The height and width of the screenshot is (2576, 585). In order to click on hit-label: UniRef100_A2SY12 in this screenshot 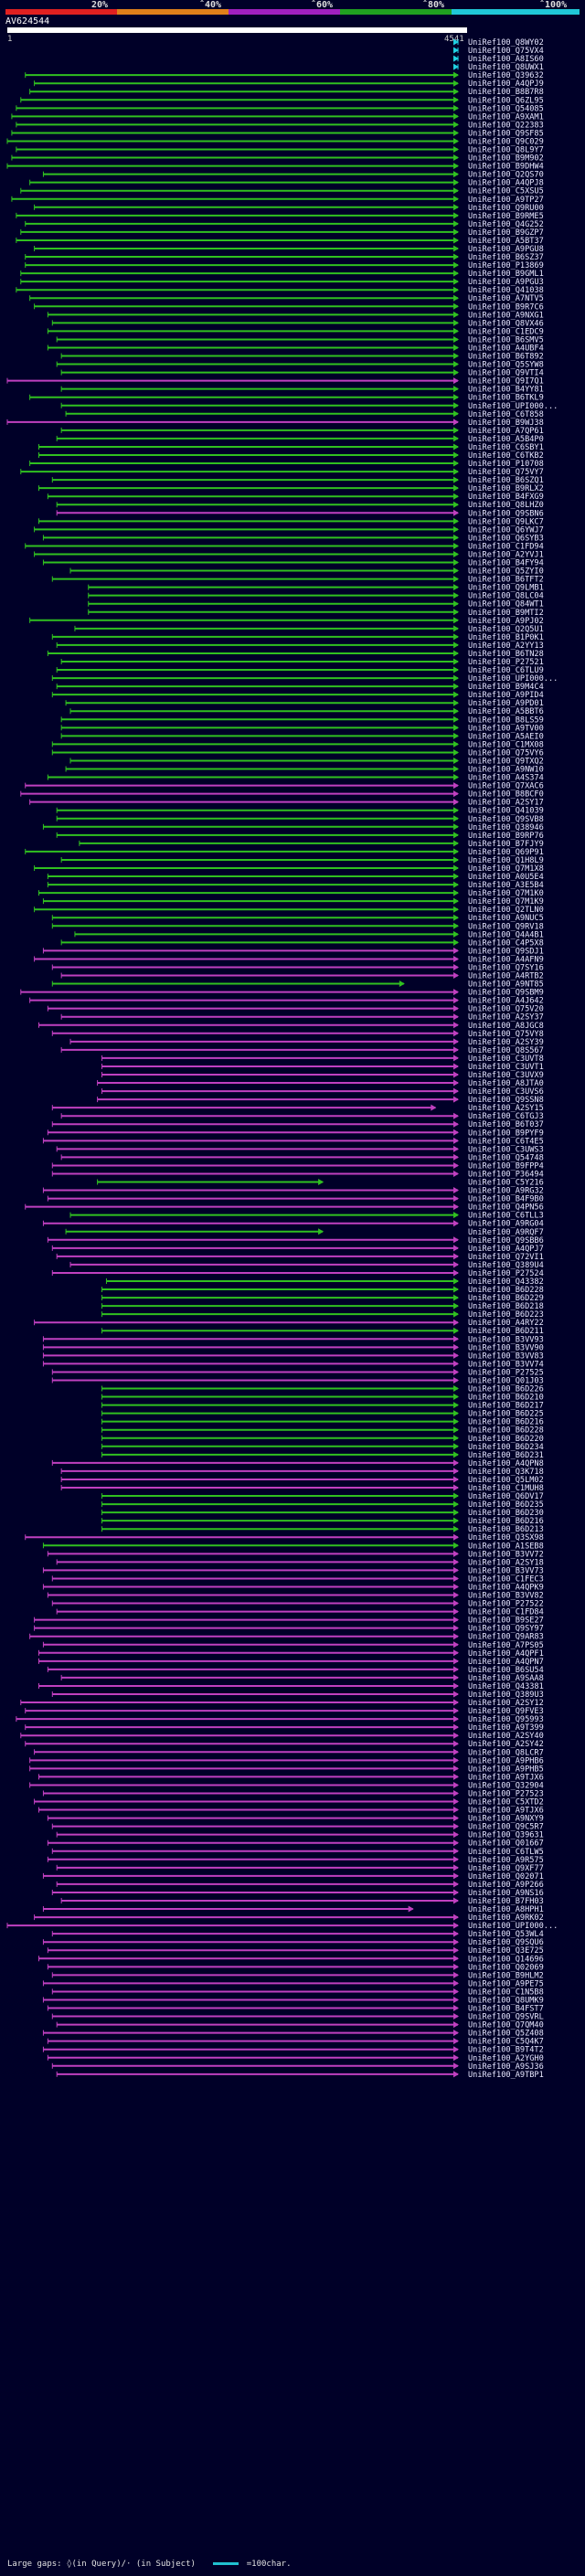, I will do `click(506, 1703)`.